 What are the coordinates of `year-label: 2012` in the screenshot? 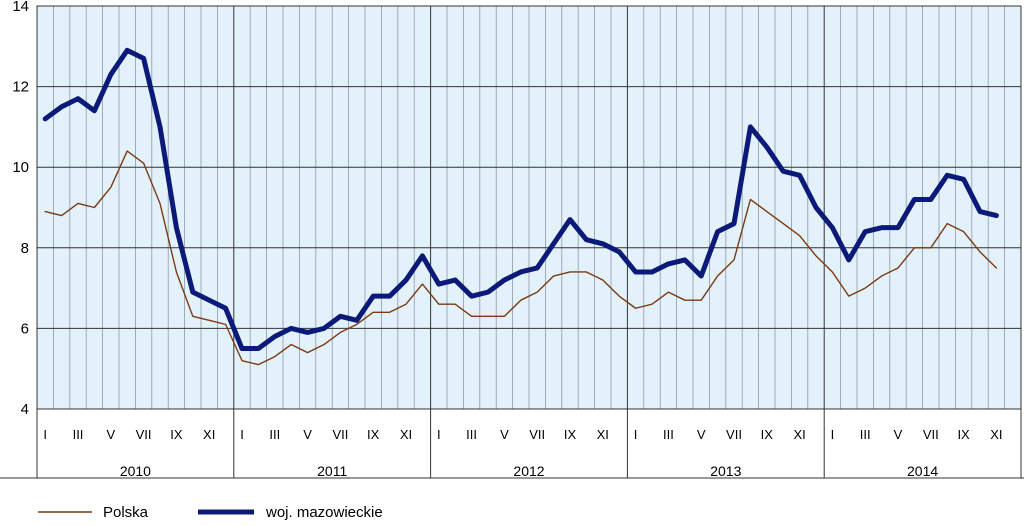 It's located at (528, 471).